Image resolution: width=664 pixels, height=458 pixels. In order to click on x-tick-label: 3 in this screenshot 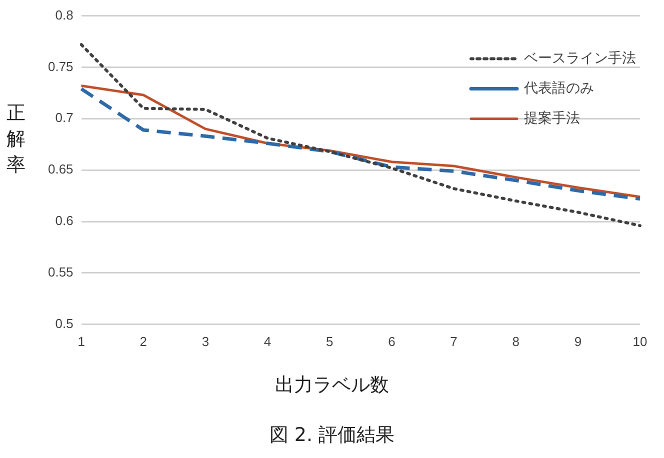, I will do `click(206, 341)`.